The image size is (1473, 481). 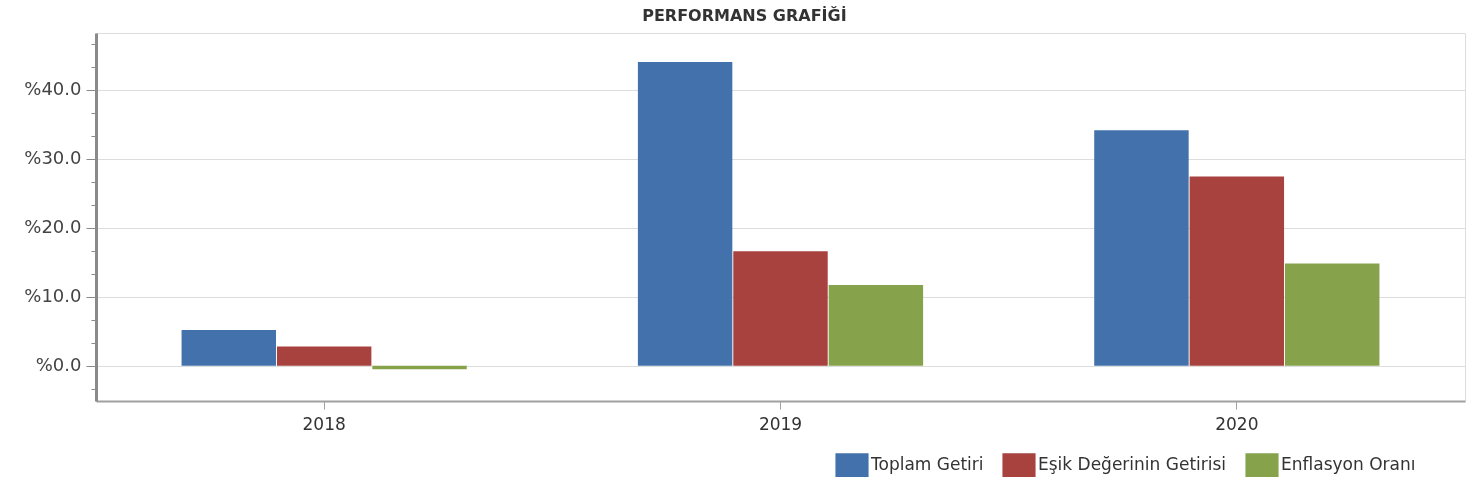 I want to click on legend-label: Enflasyon Oranı, so click(x=1348, y=464).